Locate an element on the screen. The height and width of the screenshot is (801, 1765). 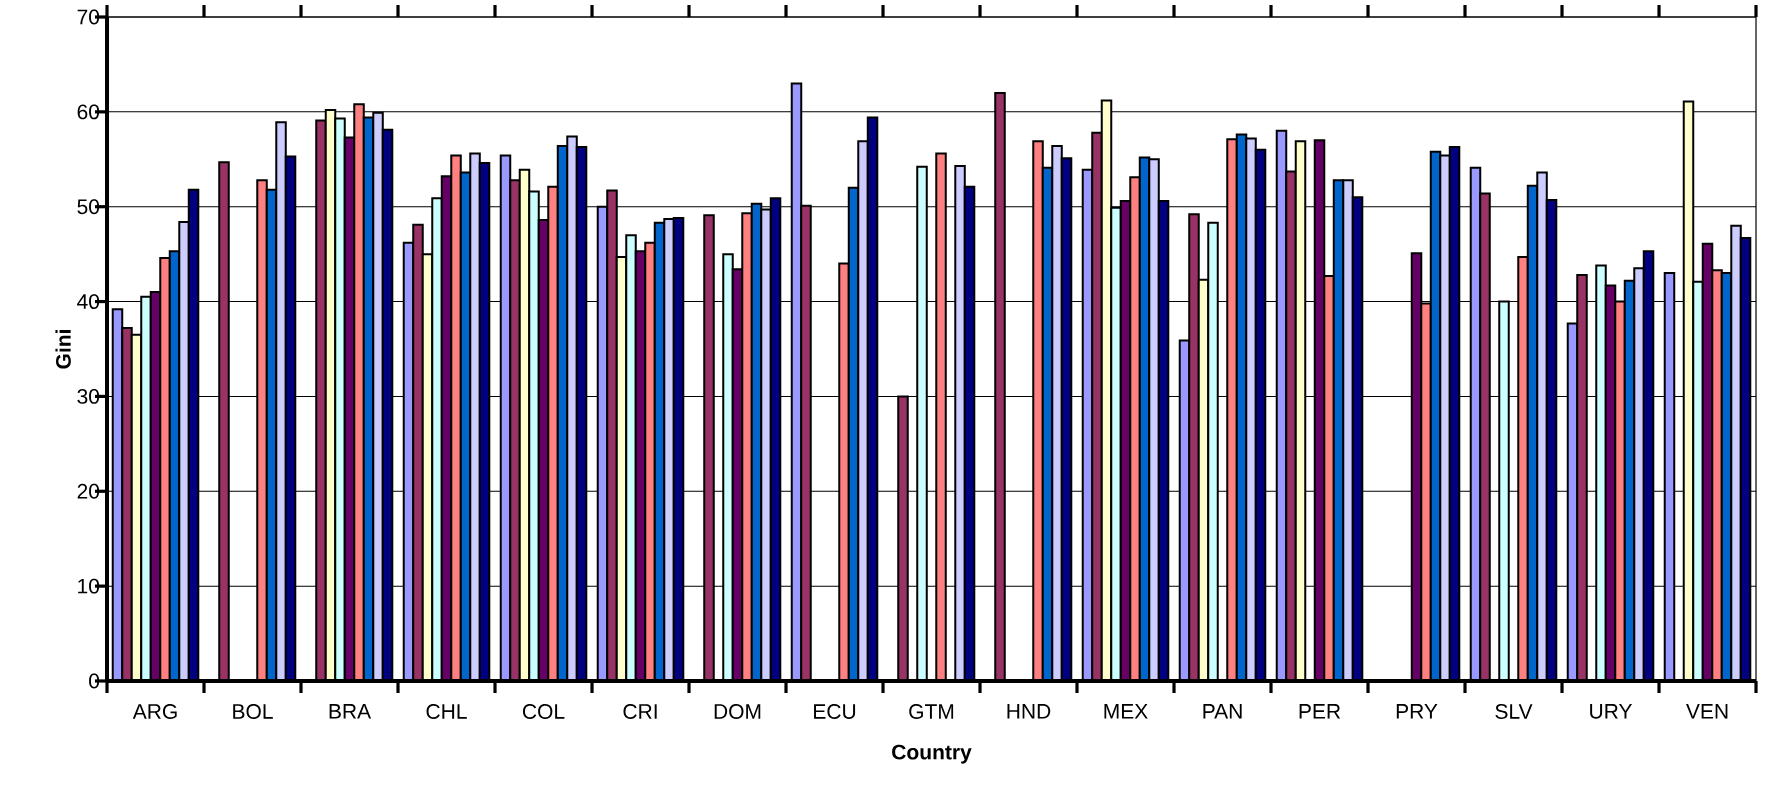
x-tick-label: SLV is located at coordinates (1514, 711).